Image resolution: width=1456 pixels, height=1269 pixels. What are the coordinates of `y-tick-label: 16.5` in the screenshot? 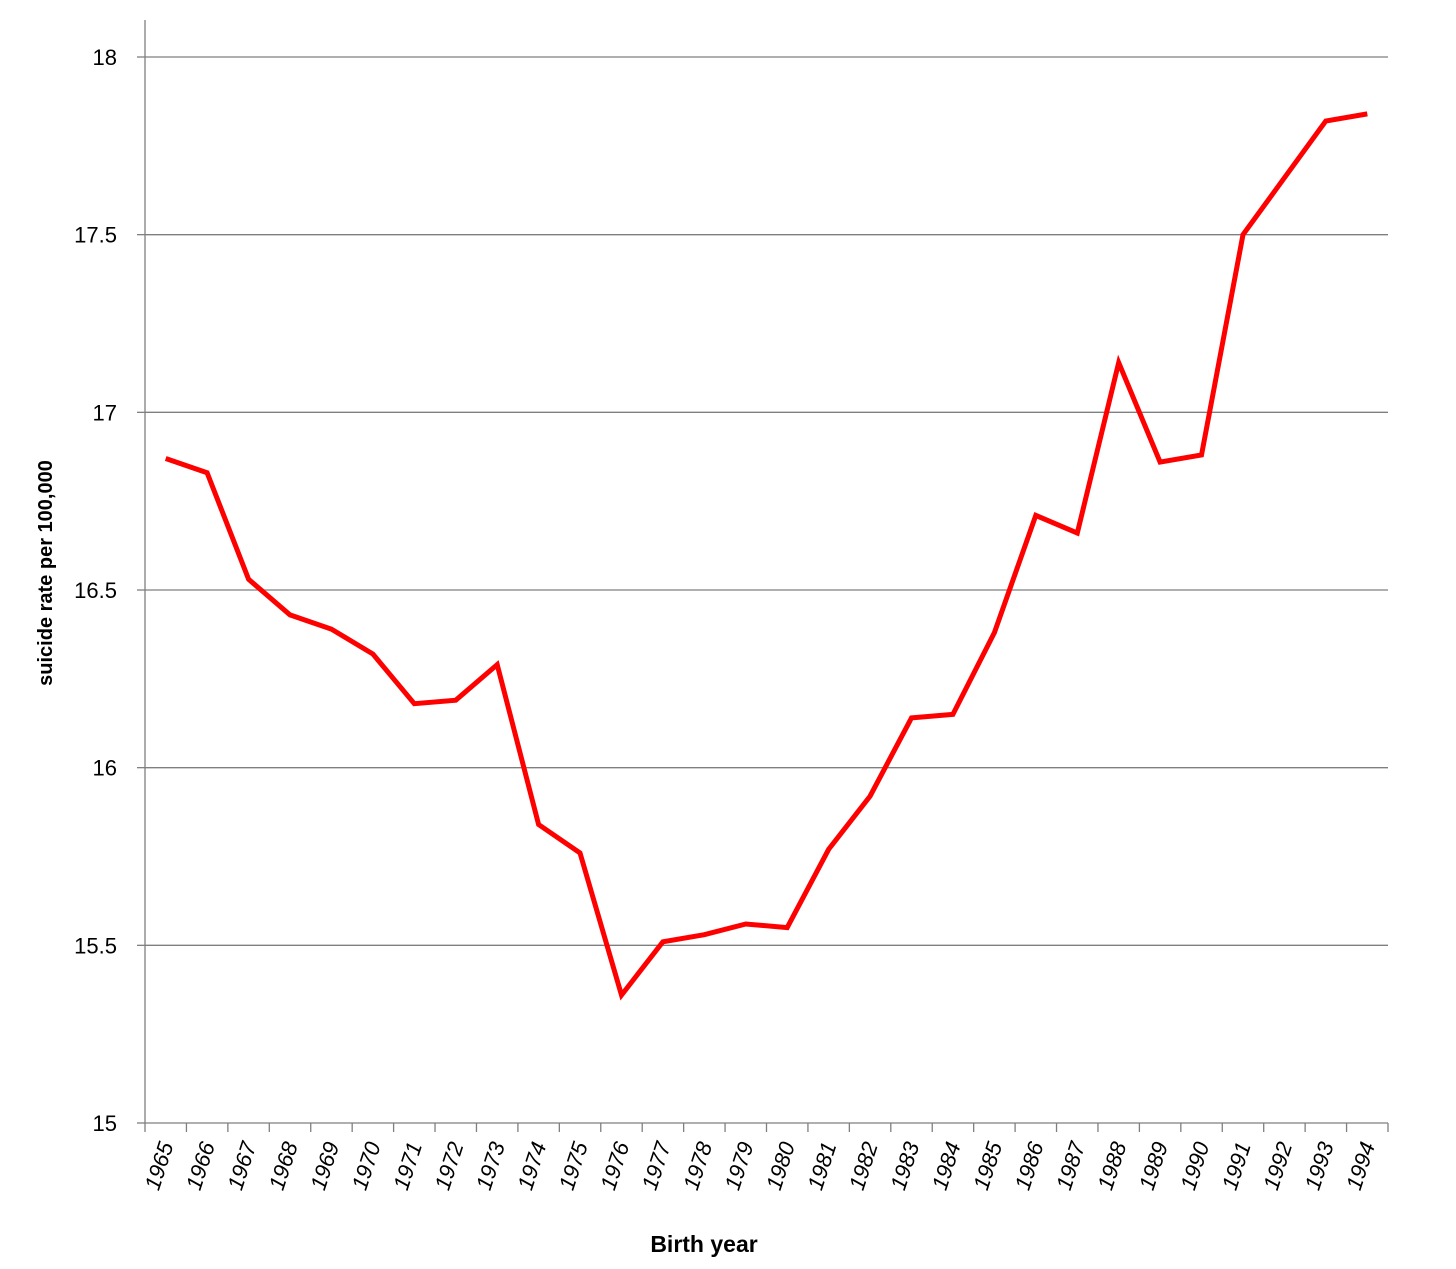 It's located at (95, 590).